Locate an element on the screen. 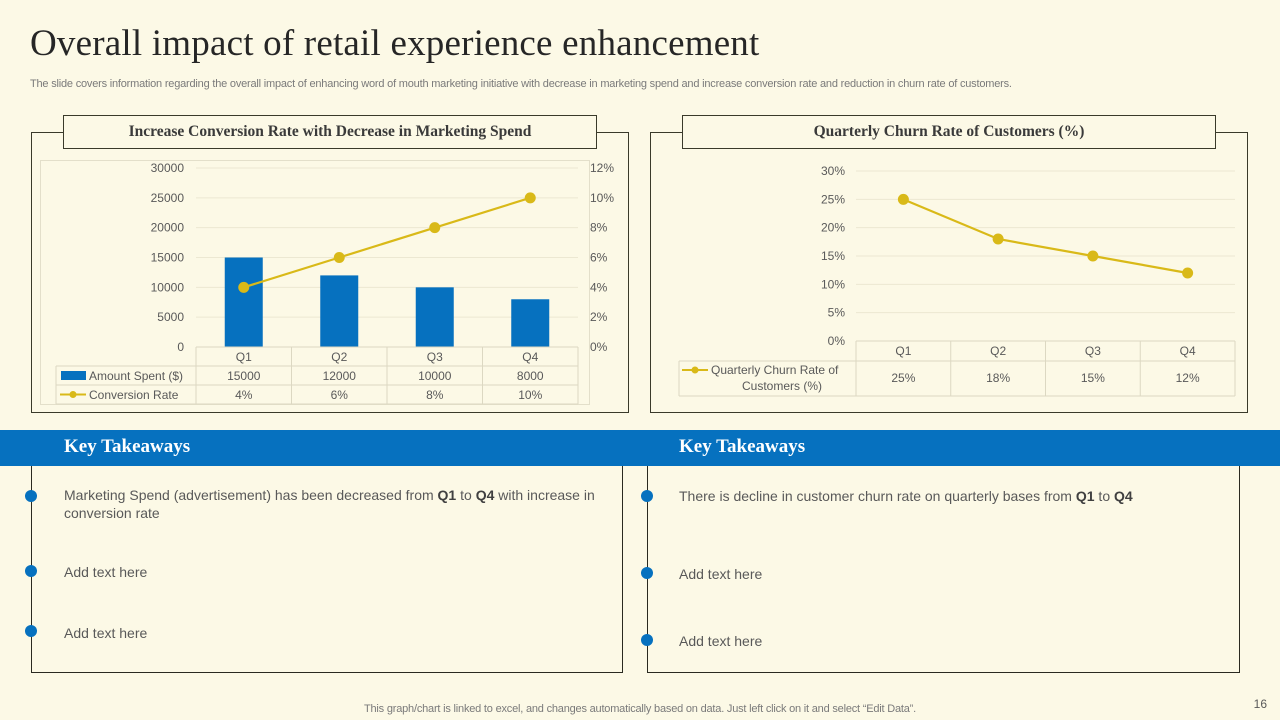  right-takeaway-2: Add text here is located at coordinates (954, 574).